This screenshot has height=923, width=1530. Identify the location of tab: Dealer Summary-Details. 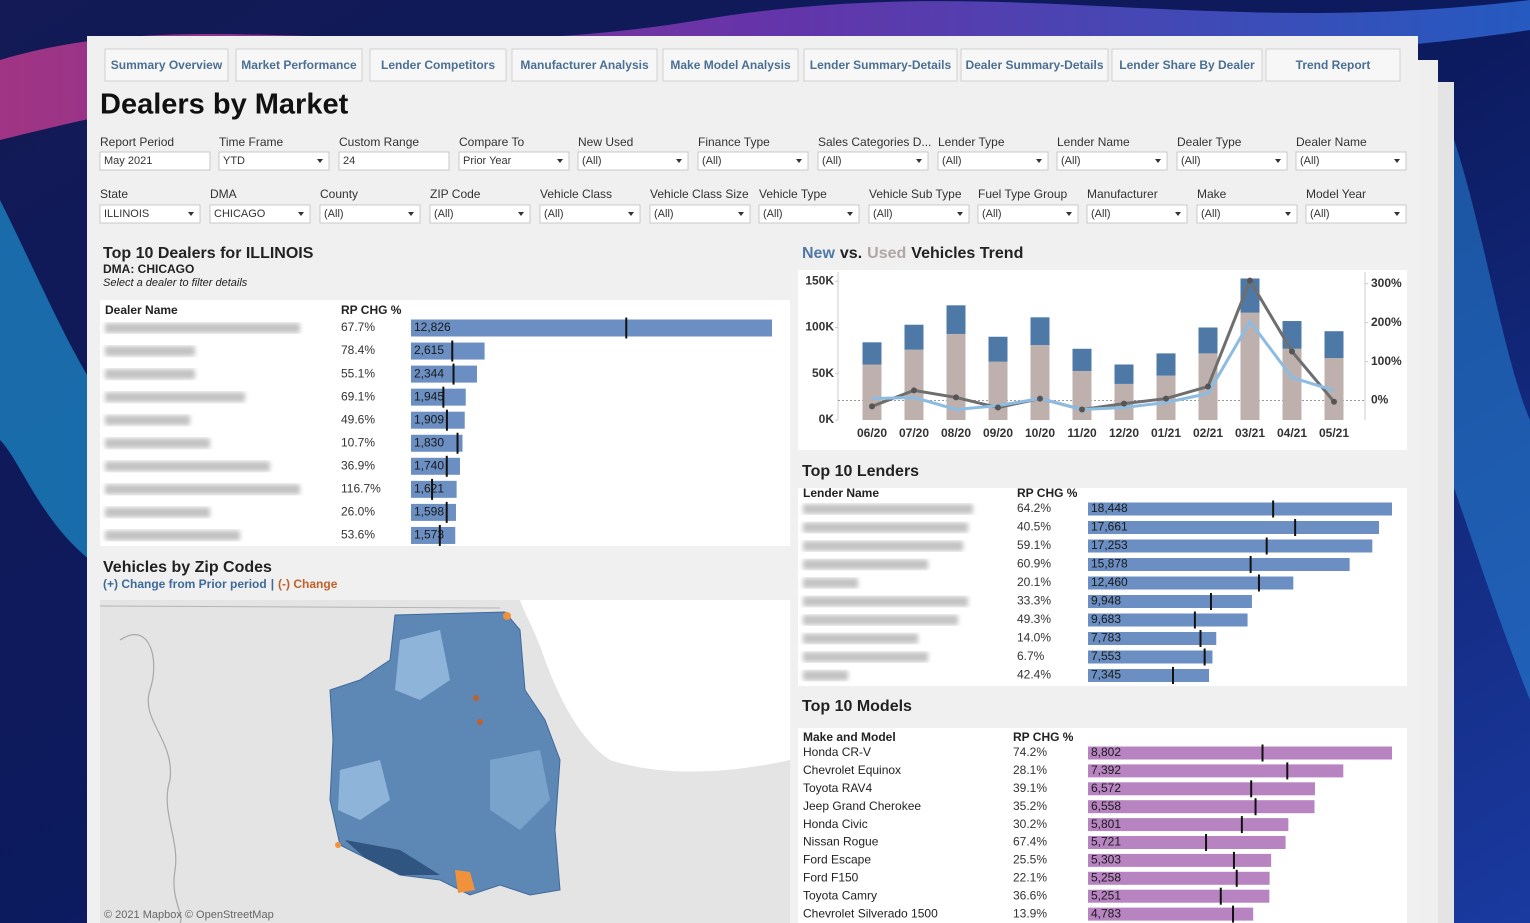
(1034, 65).